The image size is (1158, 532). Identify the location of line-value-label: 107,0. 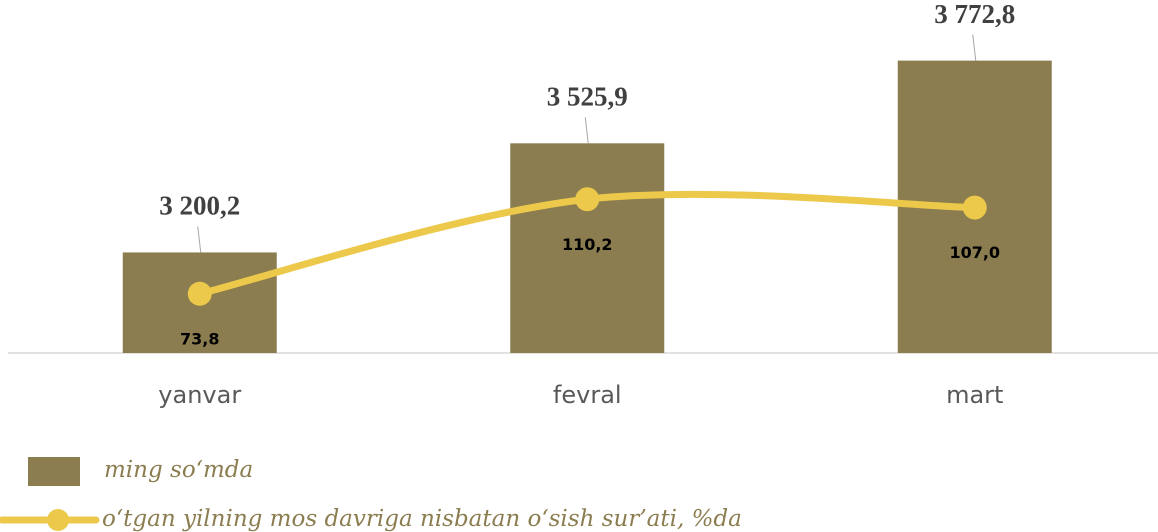
(974, 252).